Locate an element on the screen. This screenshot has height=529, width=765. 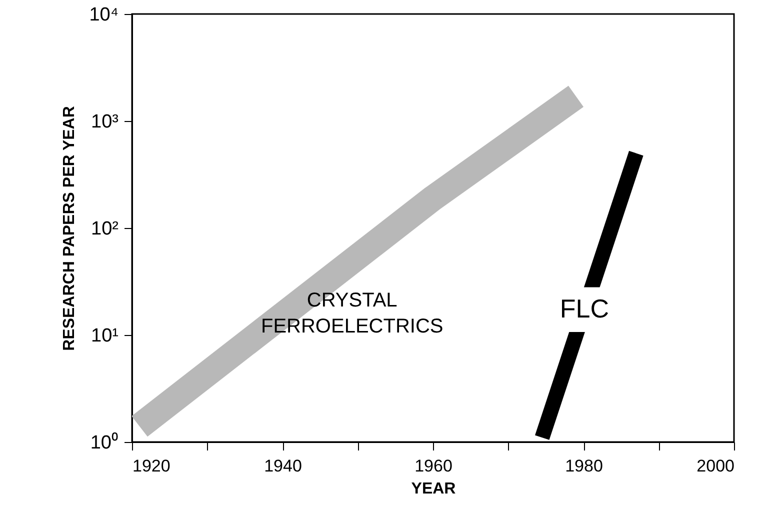
x-tick-label: 1920 is located at coordinates (151, 466).